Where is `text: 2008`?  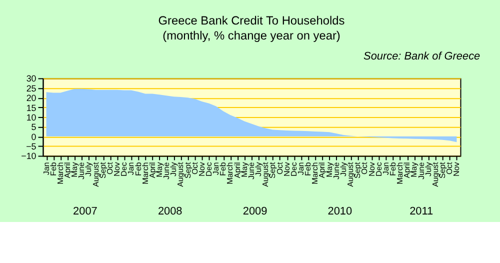 text: 2008 is located at coordinates (170, 211).